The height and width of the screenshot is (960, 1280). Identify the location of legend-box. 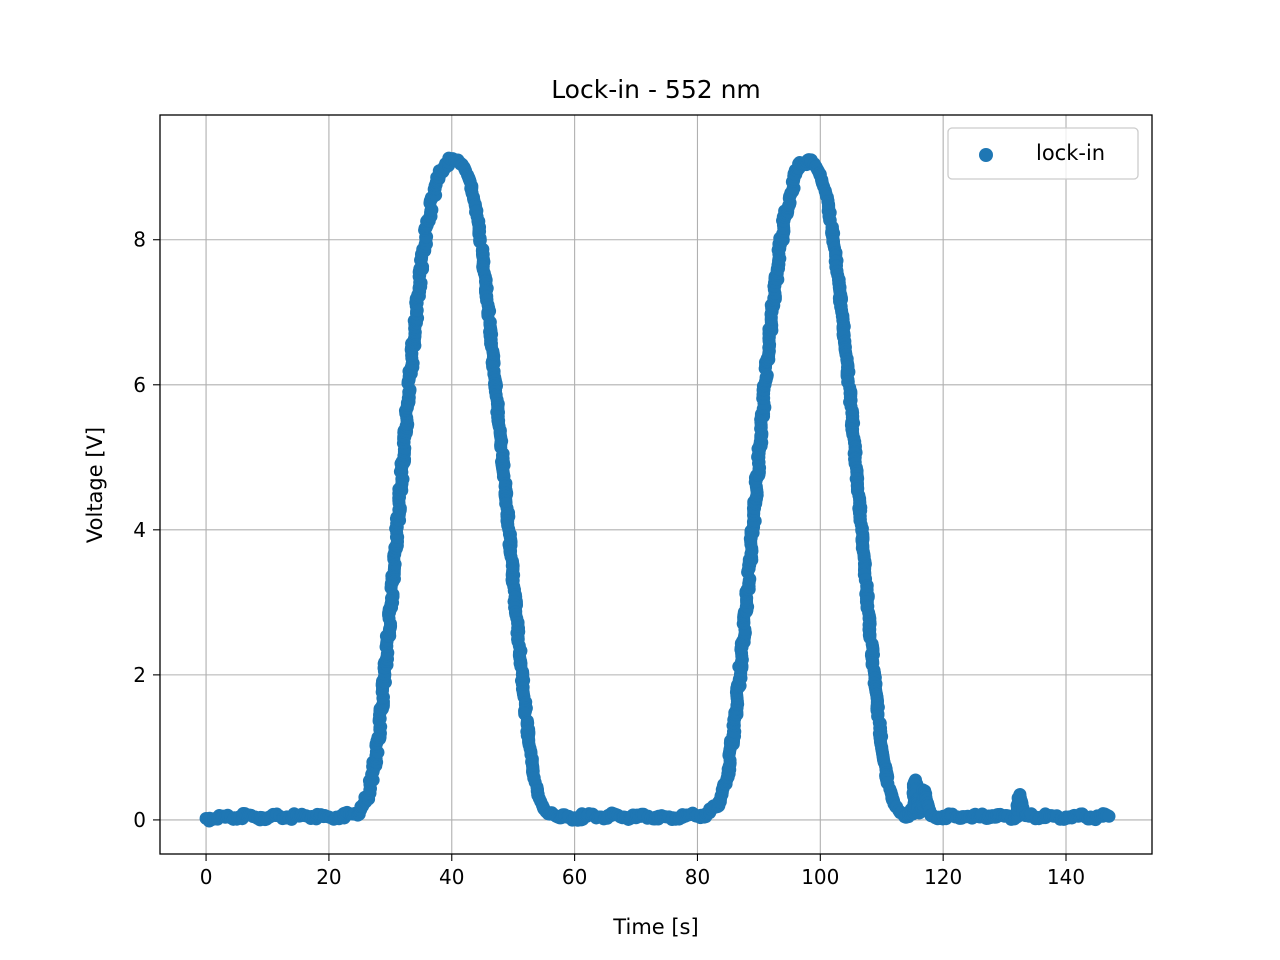
(1043, 153).